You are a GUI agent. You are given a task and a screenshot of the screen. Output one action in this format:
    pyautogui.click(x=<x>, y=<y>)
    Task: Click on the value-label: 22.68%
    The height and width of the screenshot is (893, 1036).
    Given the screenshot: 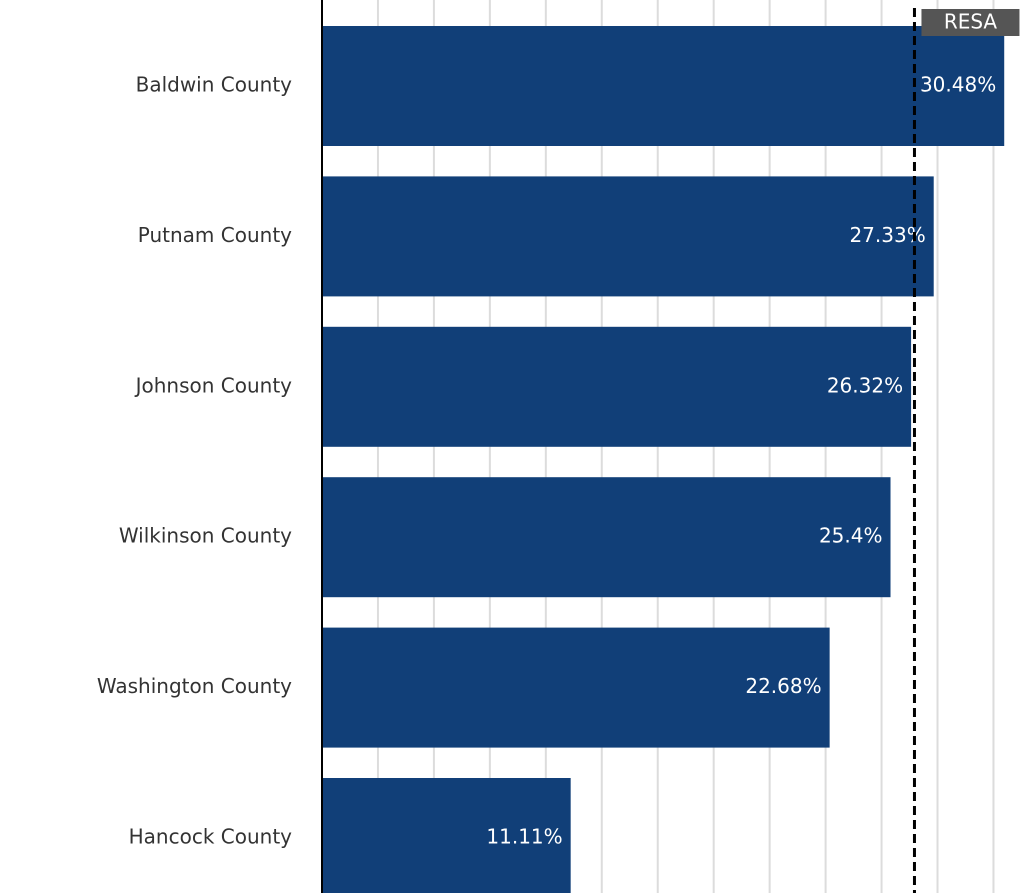 What is the action you would take?
    pyautogui.click(x=783, y=686)
    